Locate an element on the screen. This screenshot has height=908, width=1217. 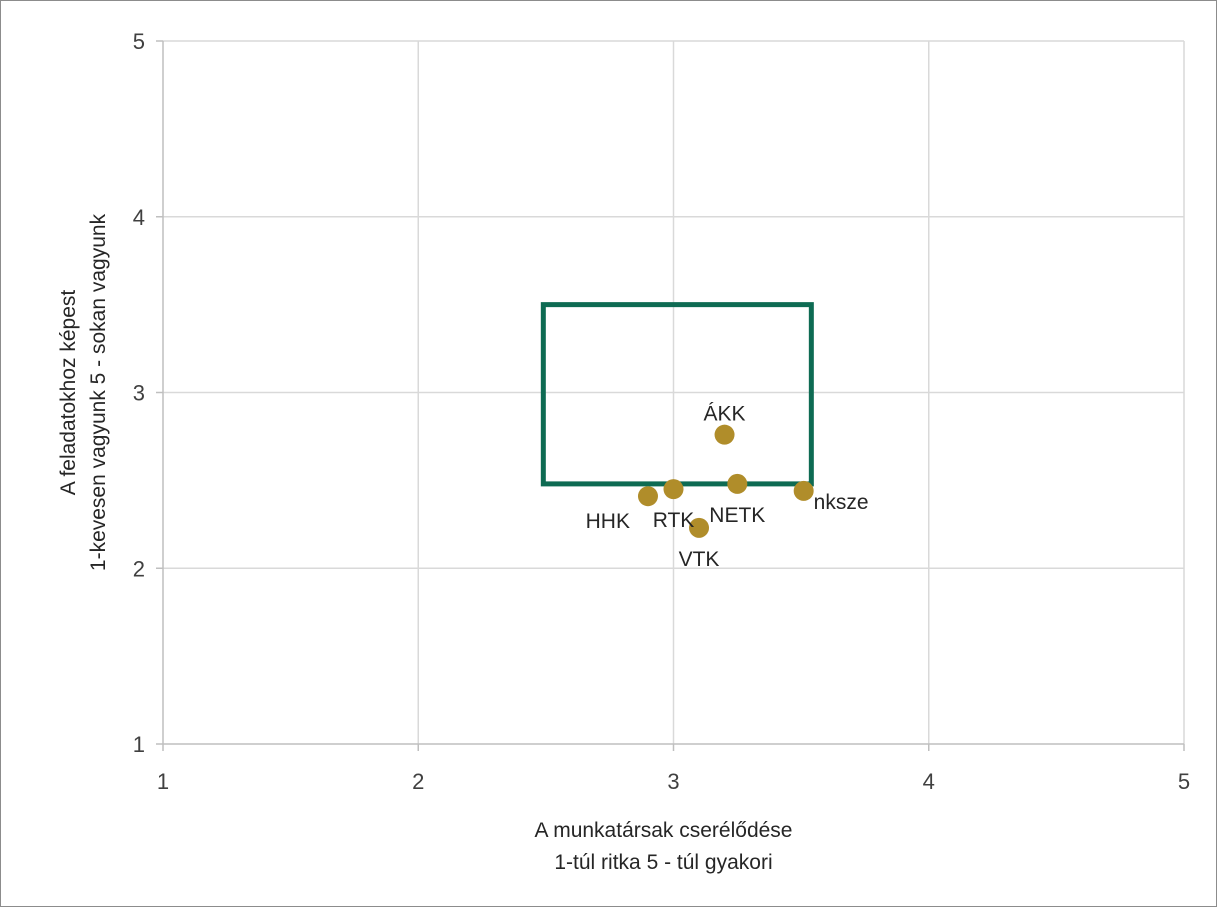
point-labels-layer: ÁKK NETK RTK HHK nksze VTK is located at coordinates (727, 487).